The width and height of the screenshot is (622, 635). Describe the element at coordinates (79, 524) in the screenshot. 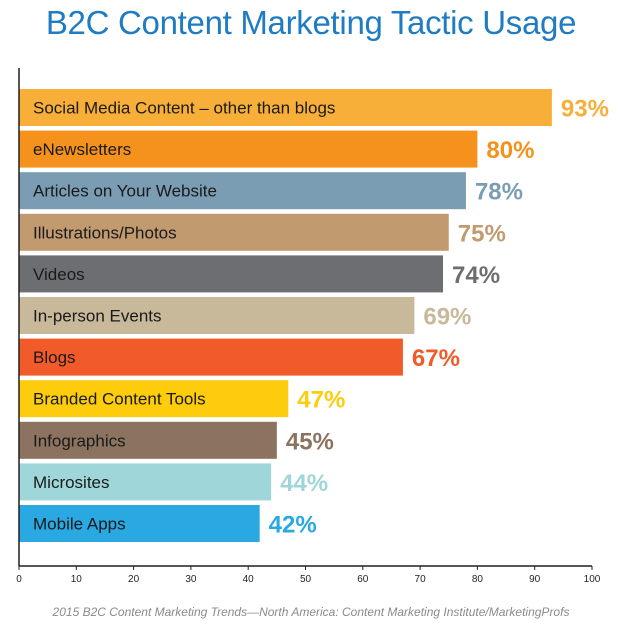

I see `bar-category-label: Mobile Apps` at that location.